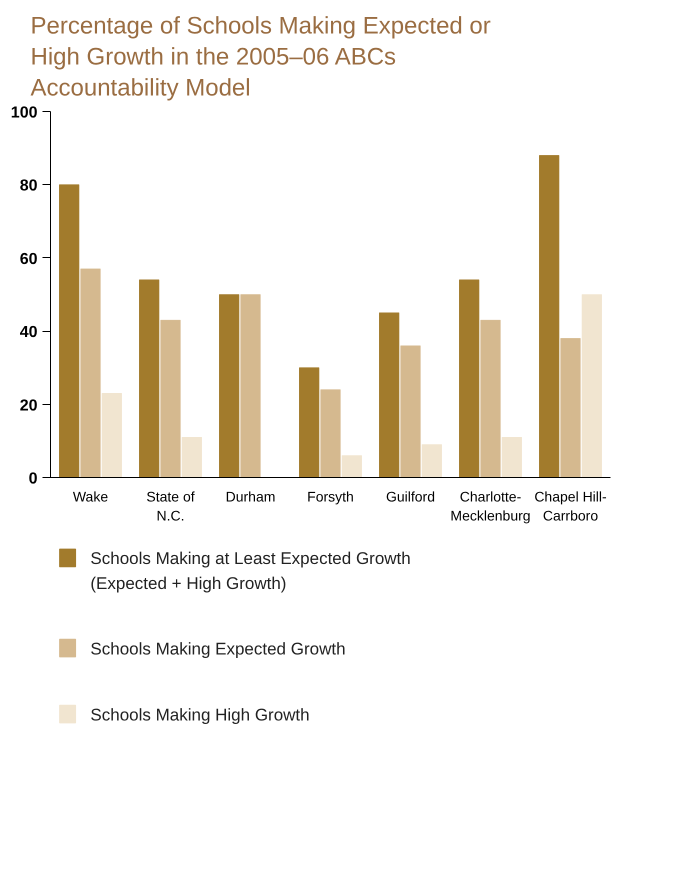 The height and width of the screenshot is (878, 692). What do you see at coordinates (411, 496) in the screenshot?
I see `x-tick-label: Guilford` at bounding box center [411, 496].